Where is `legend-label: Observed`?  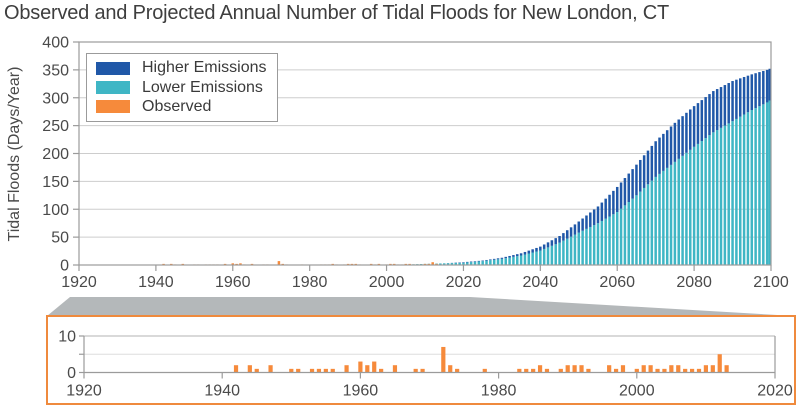
legend-label: Observed is located at coordinates (177, 106).